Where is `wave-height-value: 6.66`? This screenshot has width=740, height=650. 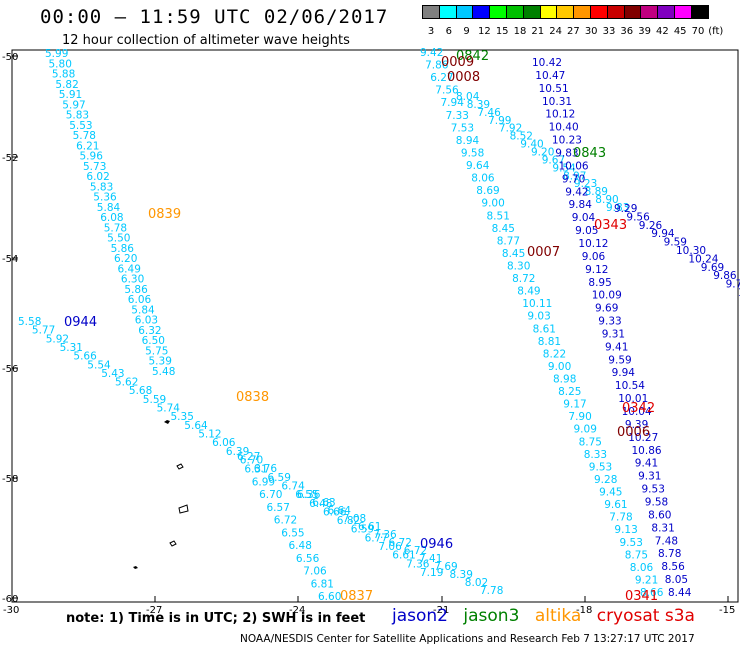 wave-height-value: 6.66 is located at coordinates (335, 512).